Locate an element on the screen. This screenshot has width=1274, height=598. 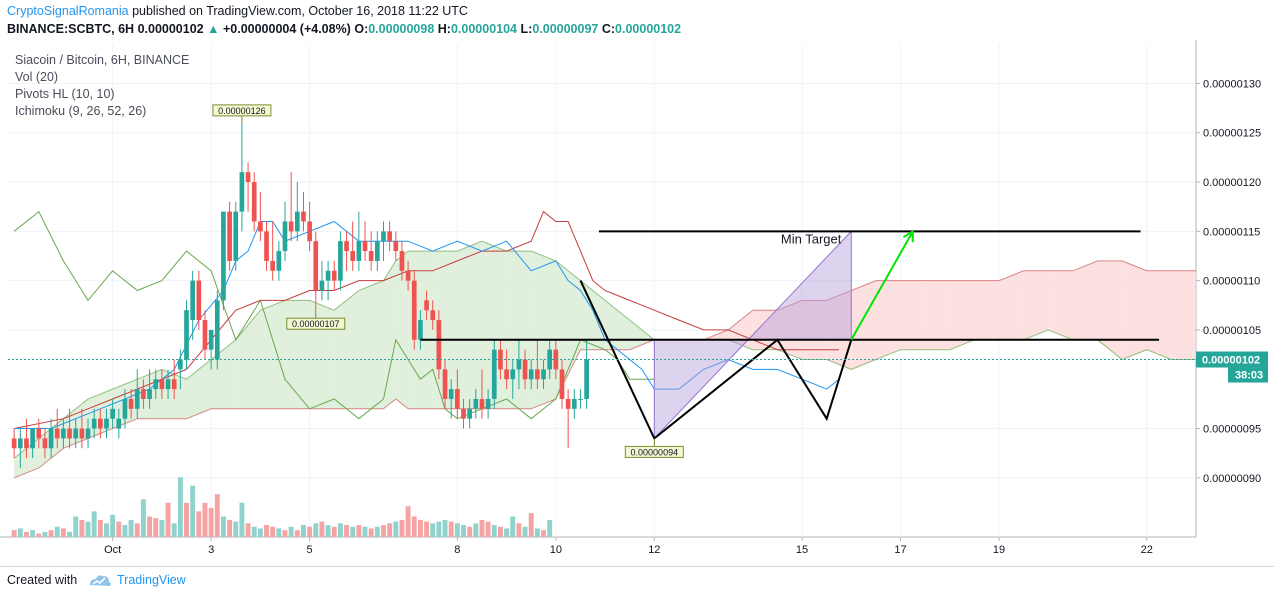
y-tick-label: 0.00000105 is located at coordinates (1232, 331).